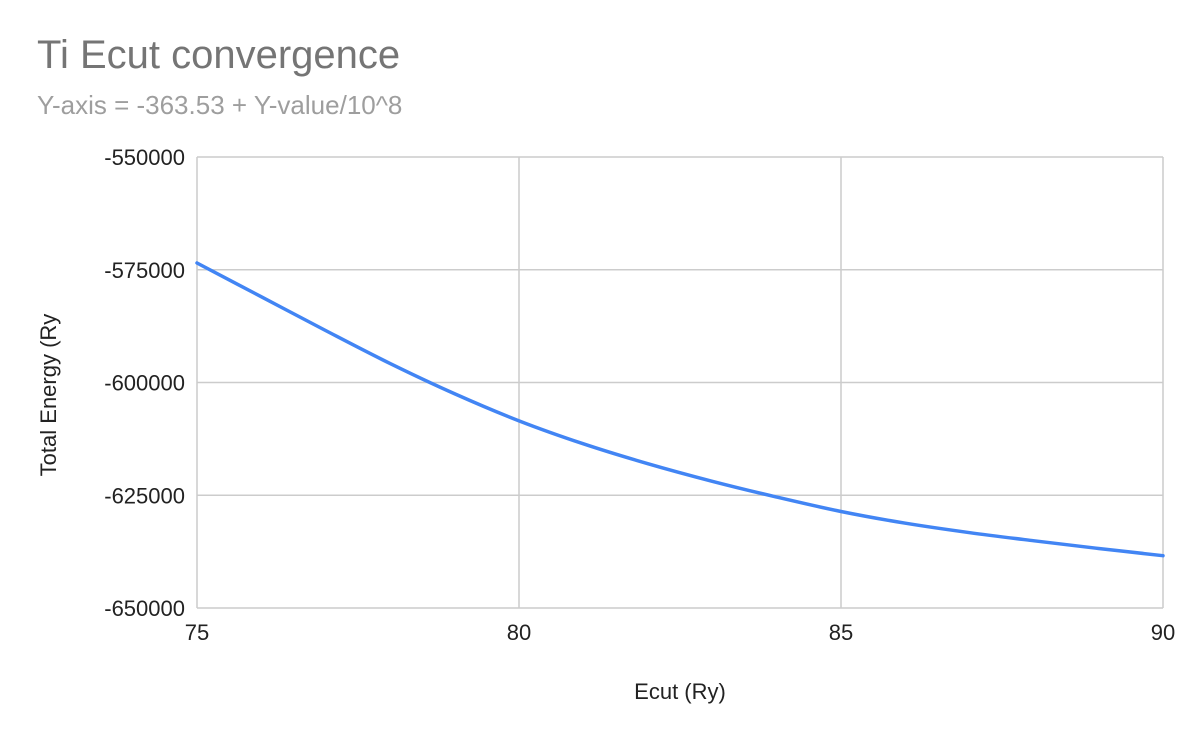 Image resolution: width=1200 pixels, height=742 pixels. What do you see at coordinates (48, 395) in the screenshot?
I see `y-axis-label: Total Energy (Ry` at bounding box center [48, 395].